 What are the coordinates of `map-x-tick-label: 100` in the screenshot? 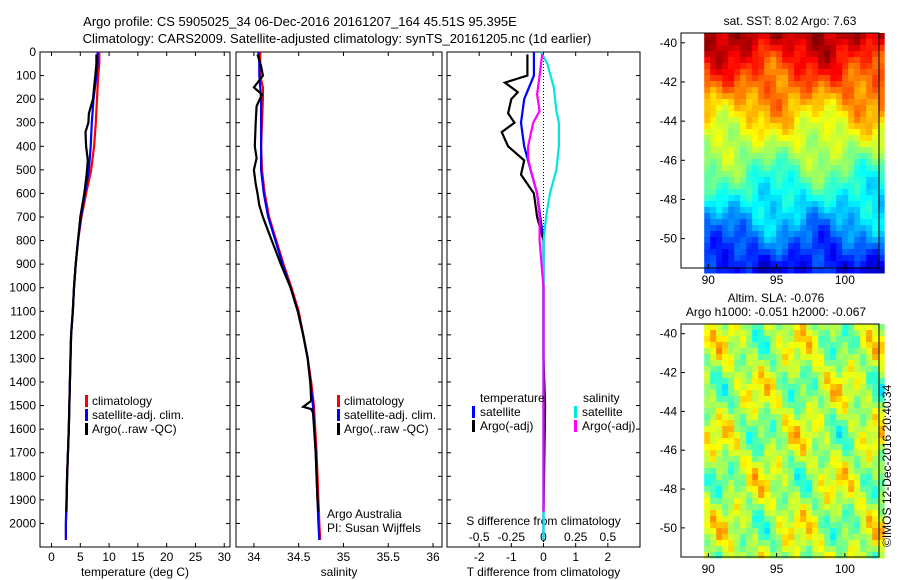 It's located at (845, 569).